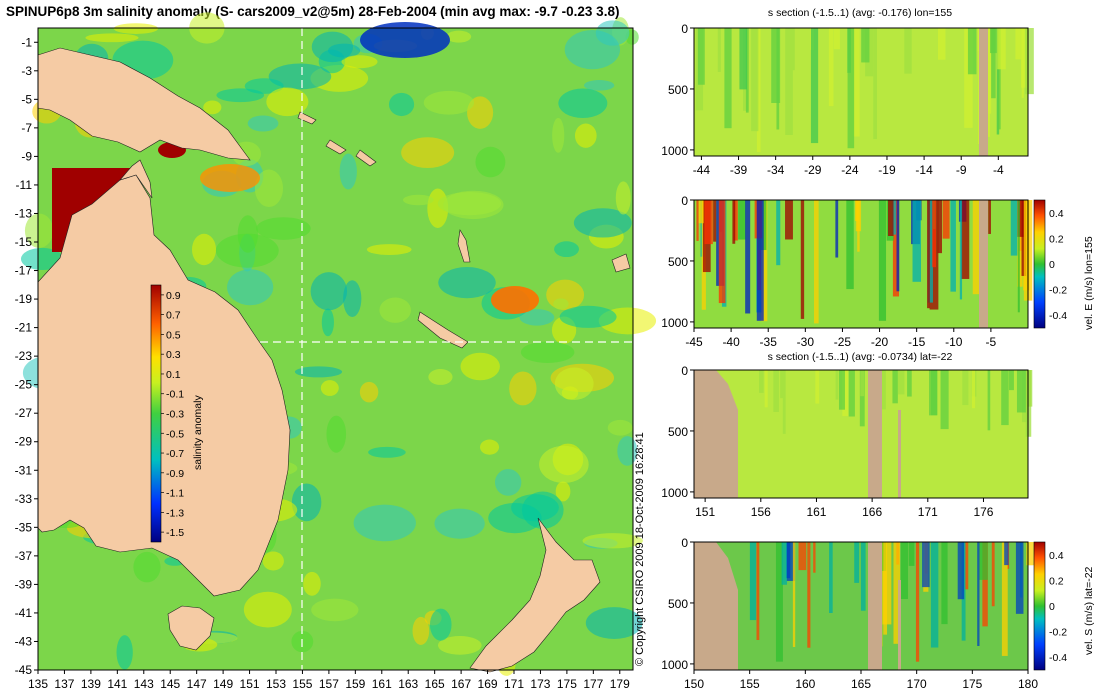 This screenshot has width=1100, height=700. I want to click on panel2-structure, so click(864, 262).